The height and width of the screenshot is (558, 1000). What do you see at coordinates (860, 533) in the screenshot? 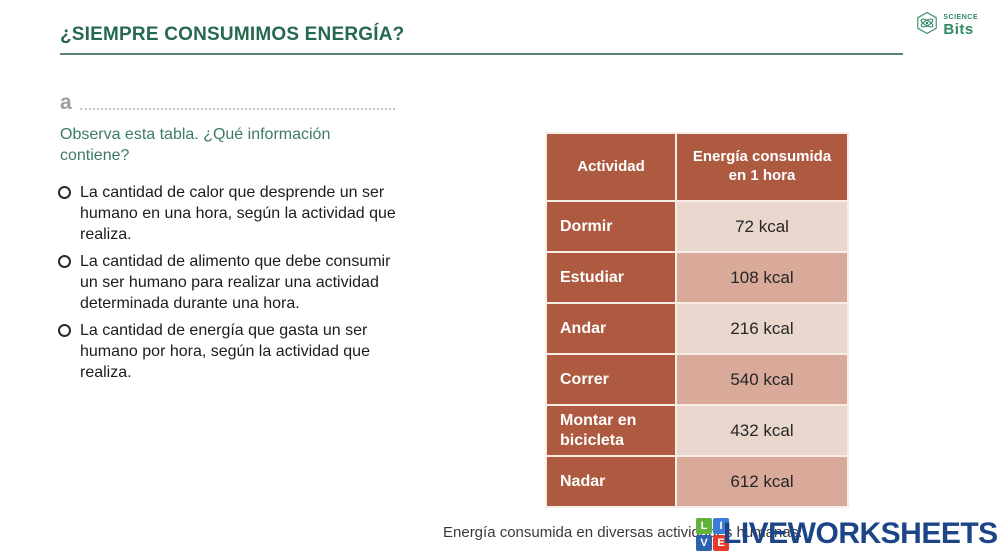
I see `liveworksheets-wordmark: LIVEWORKSHEETS` at bounding box center [860, 533].